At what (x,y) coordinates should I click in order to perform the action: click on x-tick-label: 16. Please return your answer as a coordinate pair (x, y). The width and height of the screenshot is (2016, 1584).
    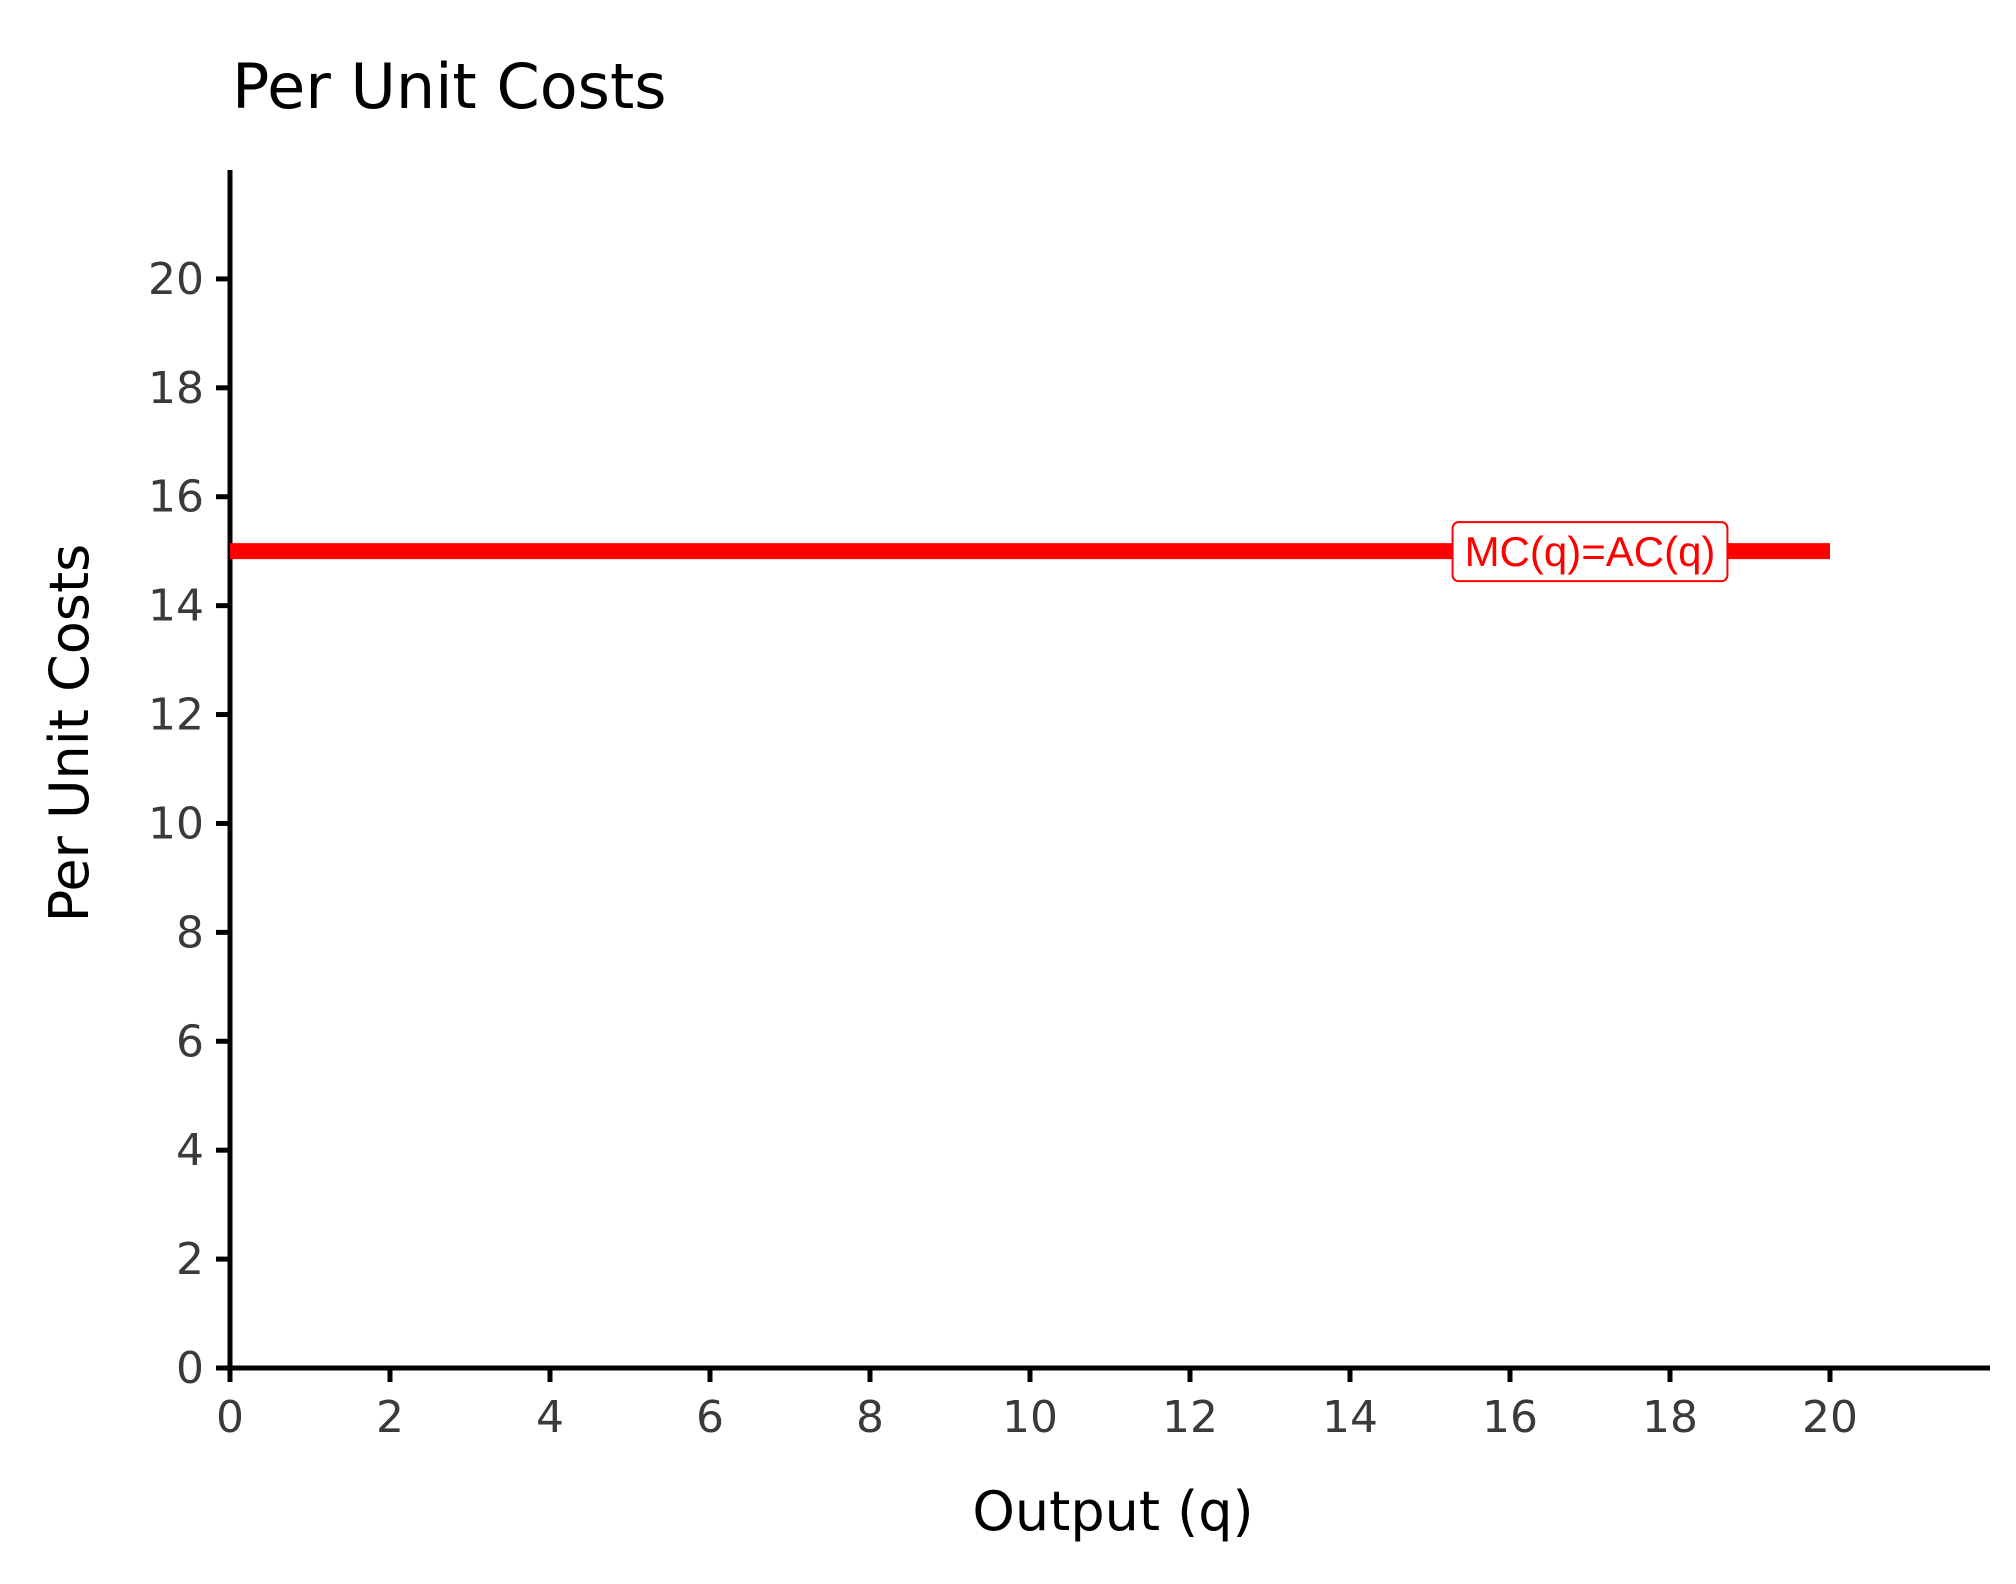
    Looking at the image, I should click on (1510, 1417).